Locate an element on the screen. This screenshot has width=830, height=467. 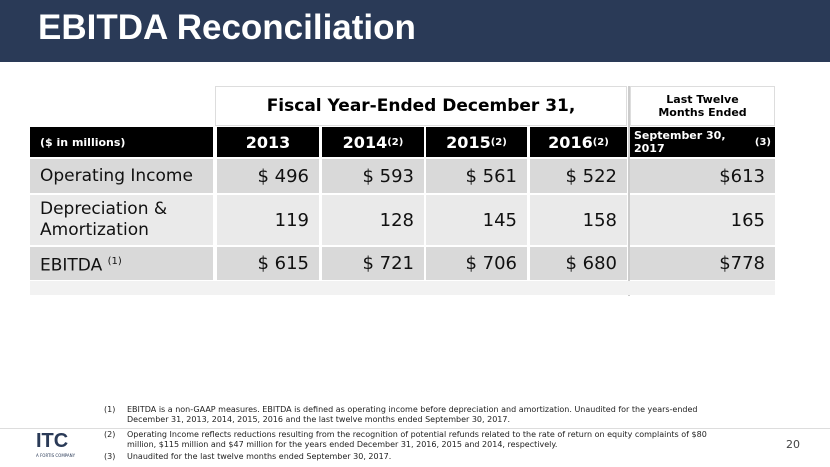
table-cell: $ 615 is located at coordinates (268, 263).